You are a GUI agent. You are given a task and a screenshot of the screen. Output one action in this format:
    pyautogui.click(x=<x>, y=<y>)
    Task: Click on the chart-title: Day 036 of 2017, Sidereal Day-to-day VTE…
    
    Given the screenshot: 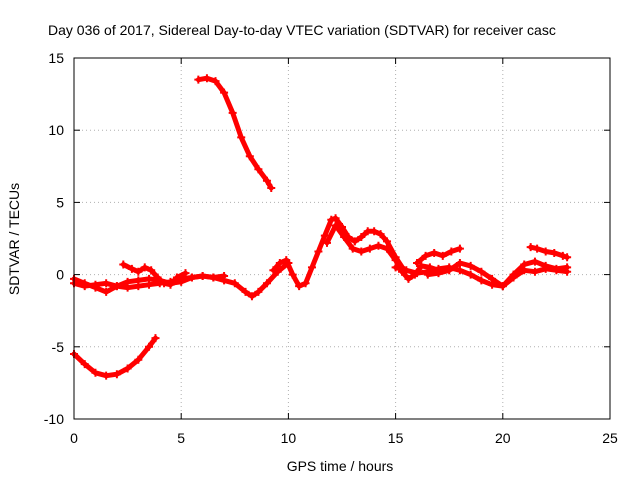 What is the action you would take?
    pyautogui.click(x=302, y=30)
    